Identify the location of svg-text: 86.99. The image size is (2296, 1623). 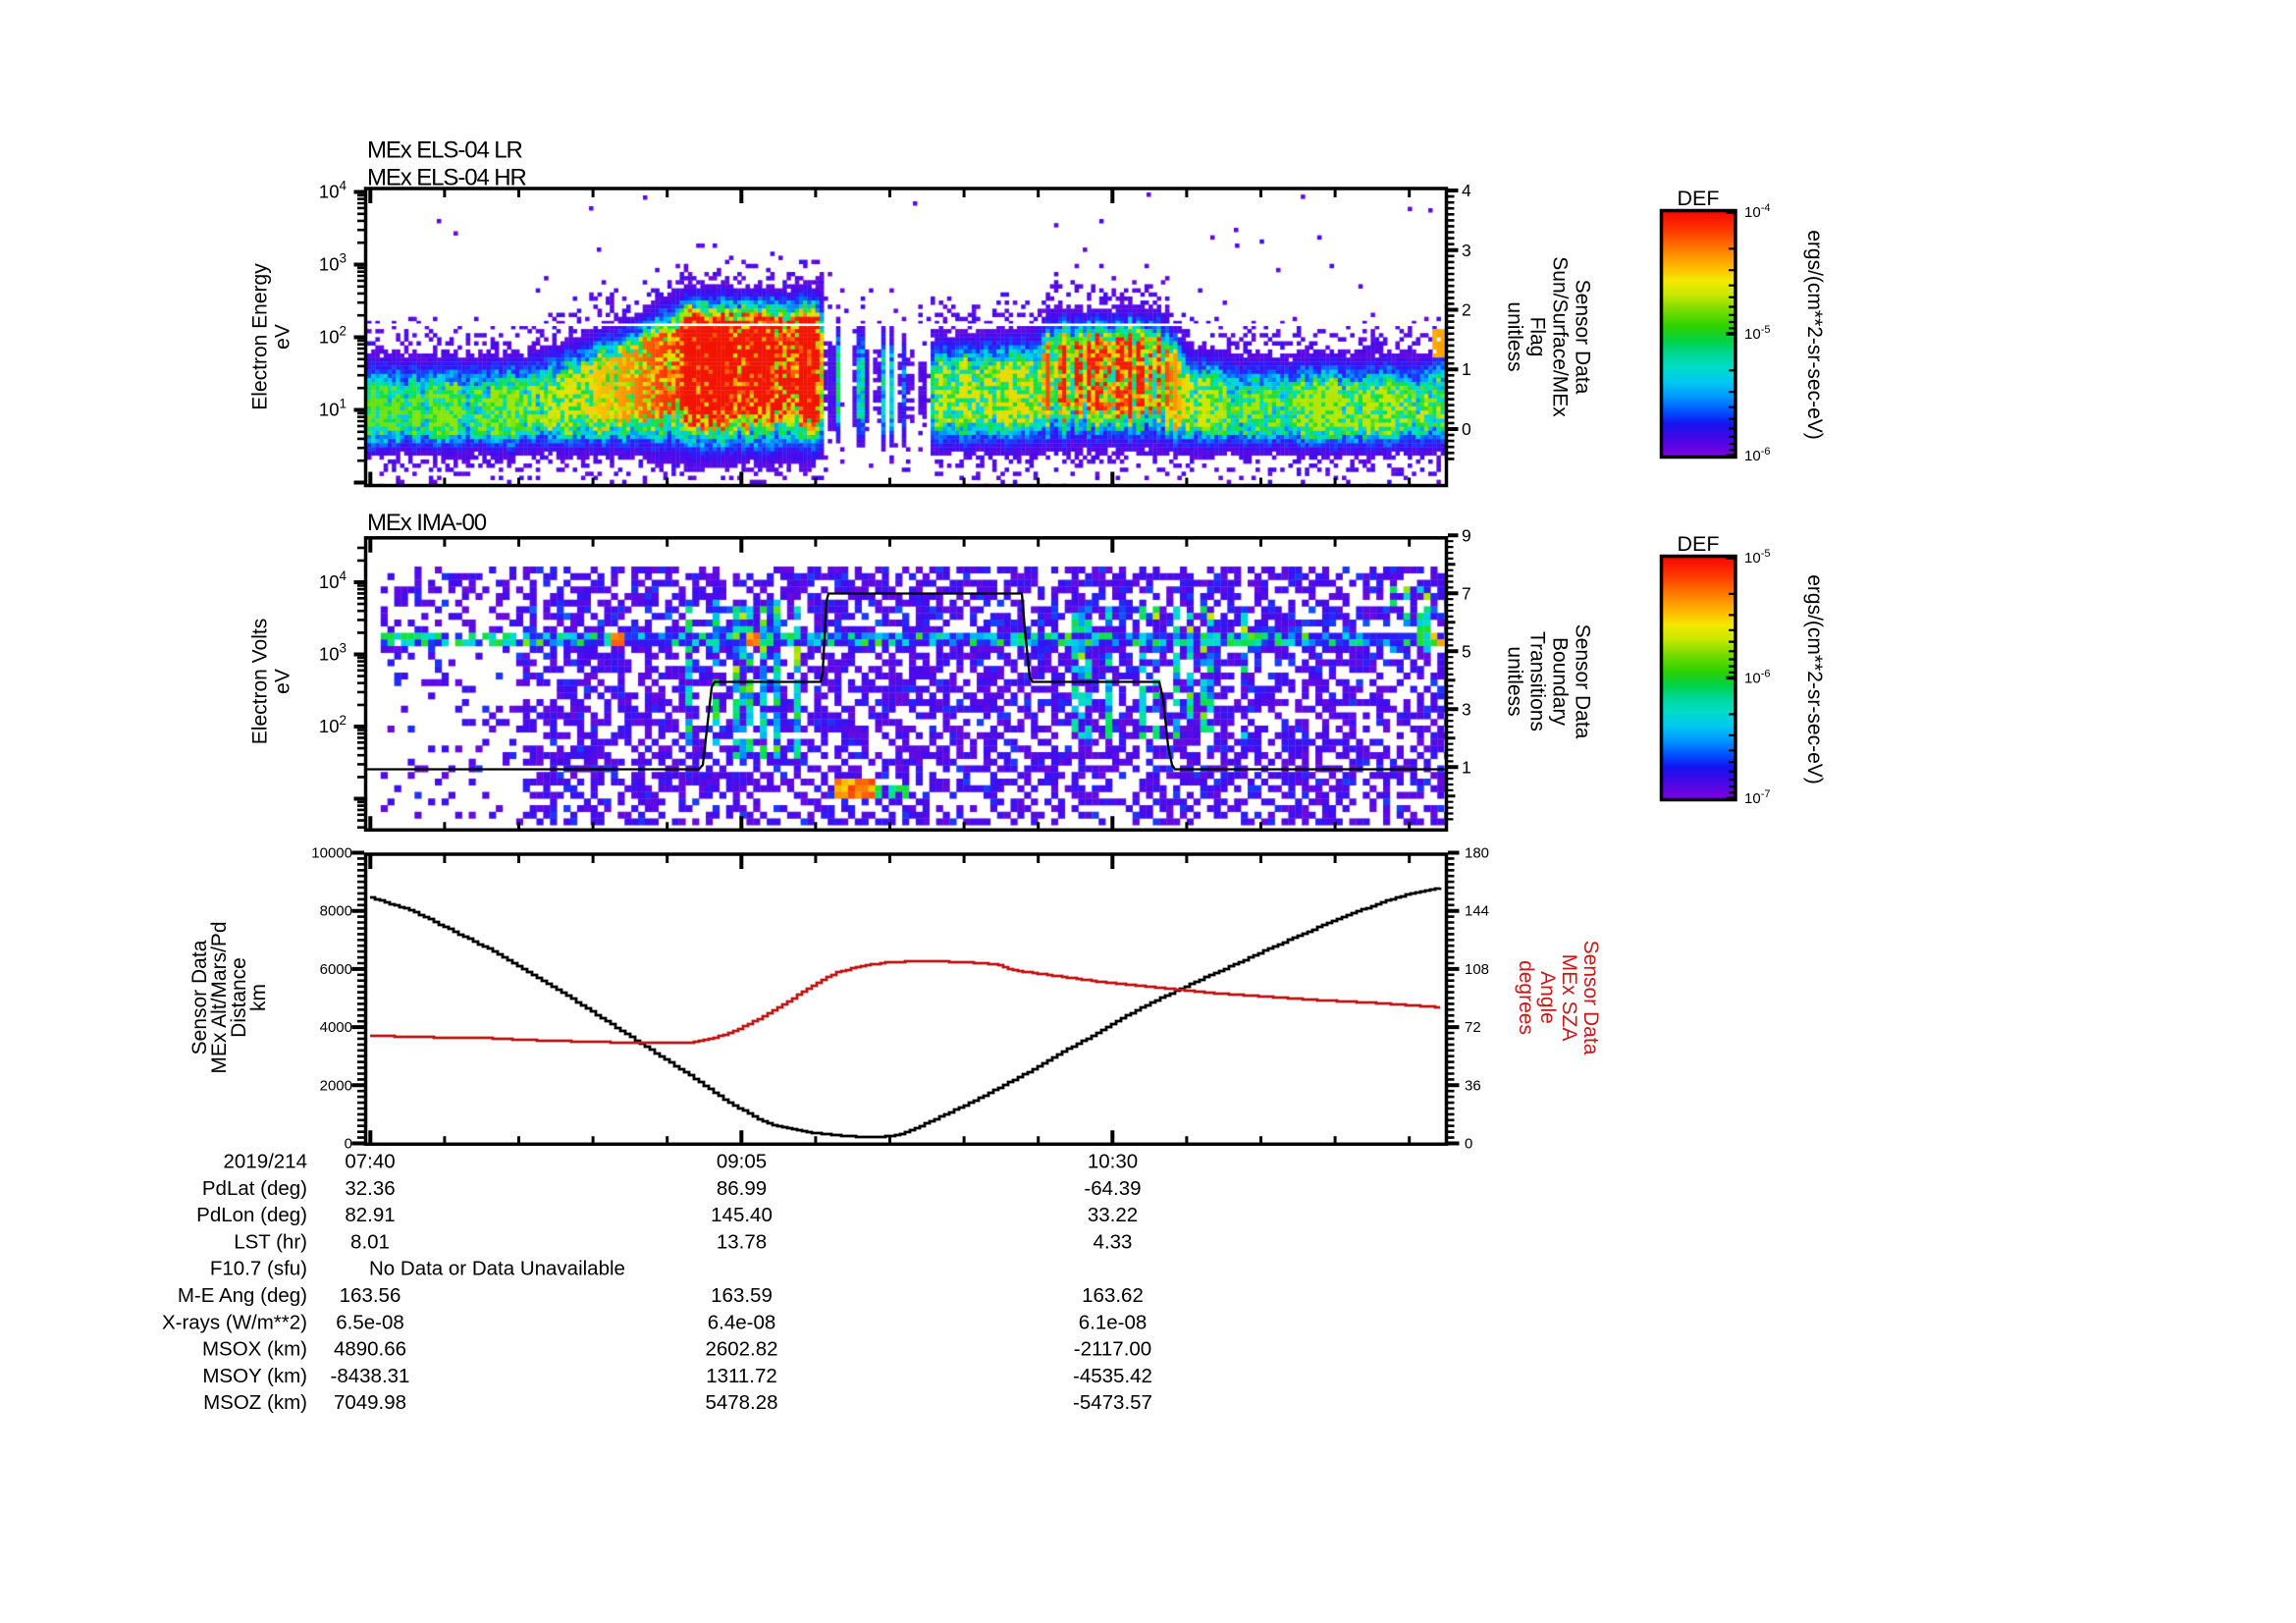
(742, 1188).